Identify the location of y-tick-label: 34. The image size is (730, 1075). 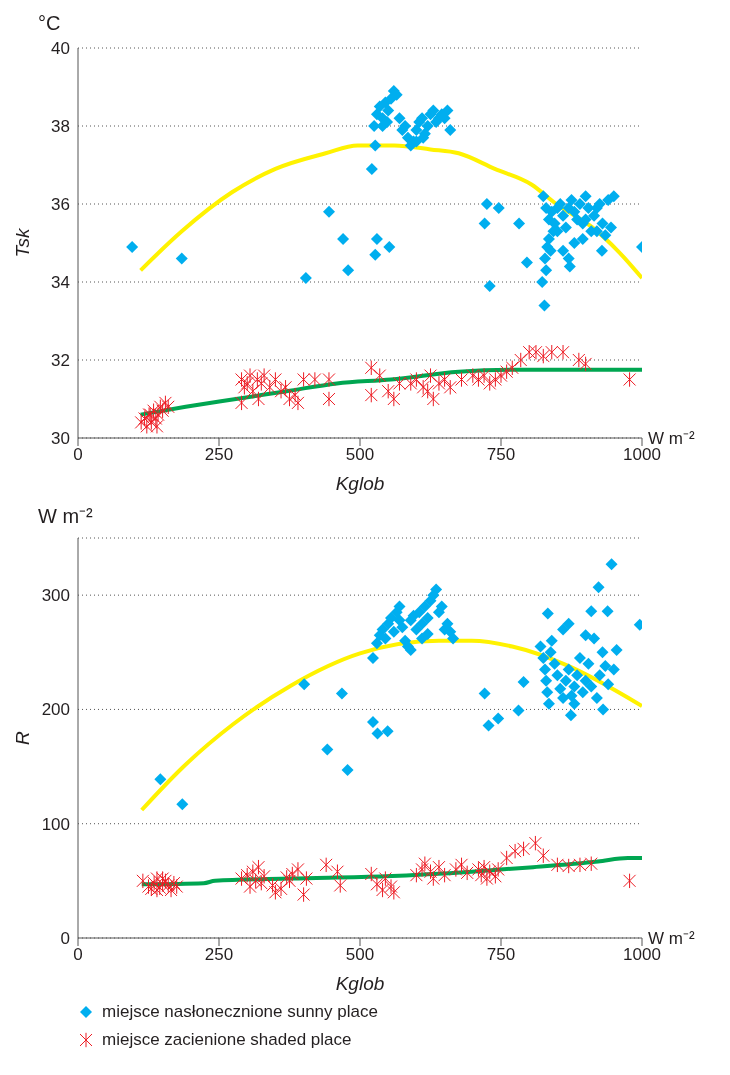
(60, 283).